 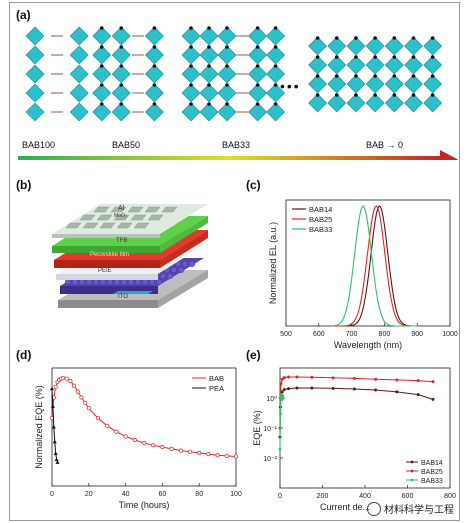 I want to click on plot-area, so click(x=368, y=263).